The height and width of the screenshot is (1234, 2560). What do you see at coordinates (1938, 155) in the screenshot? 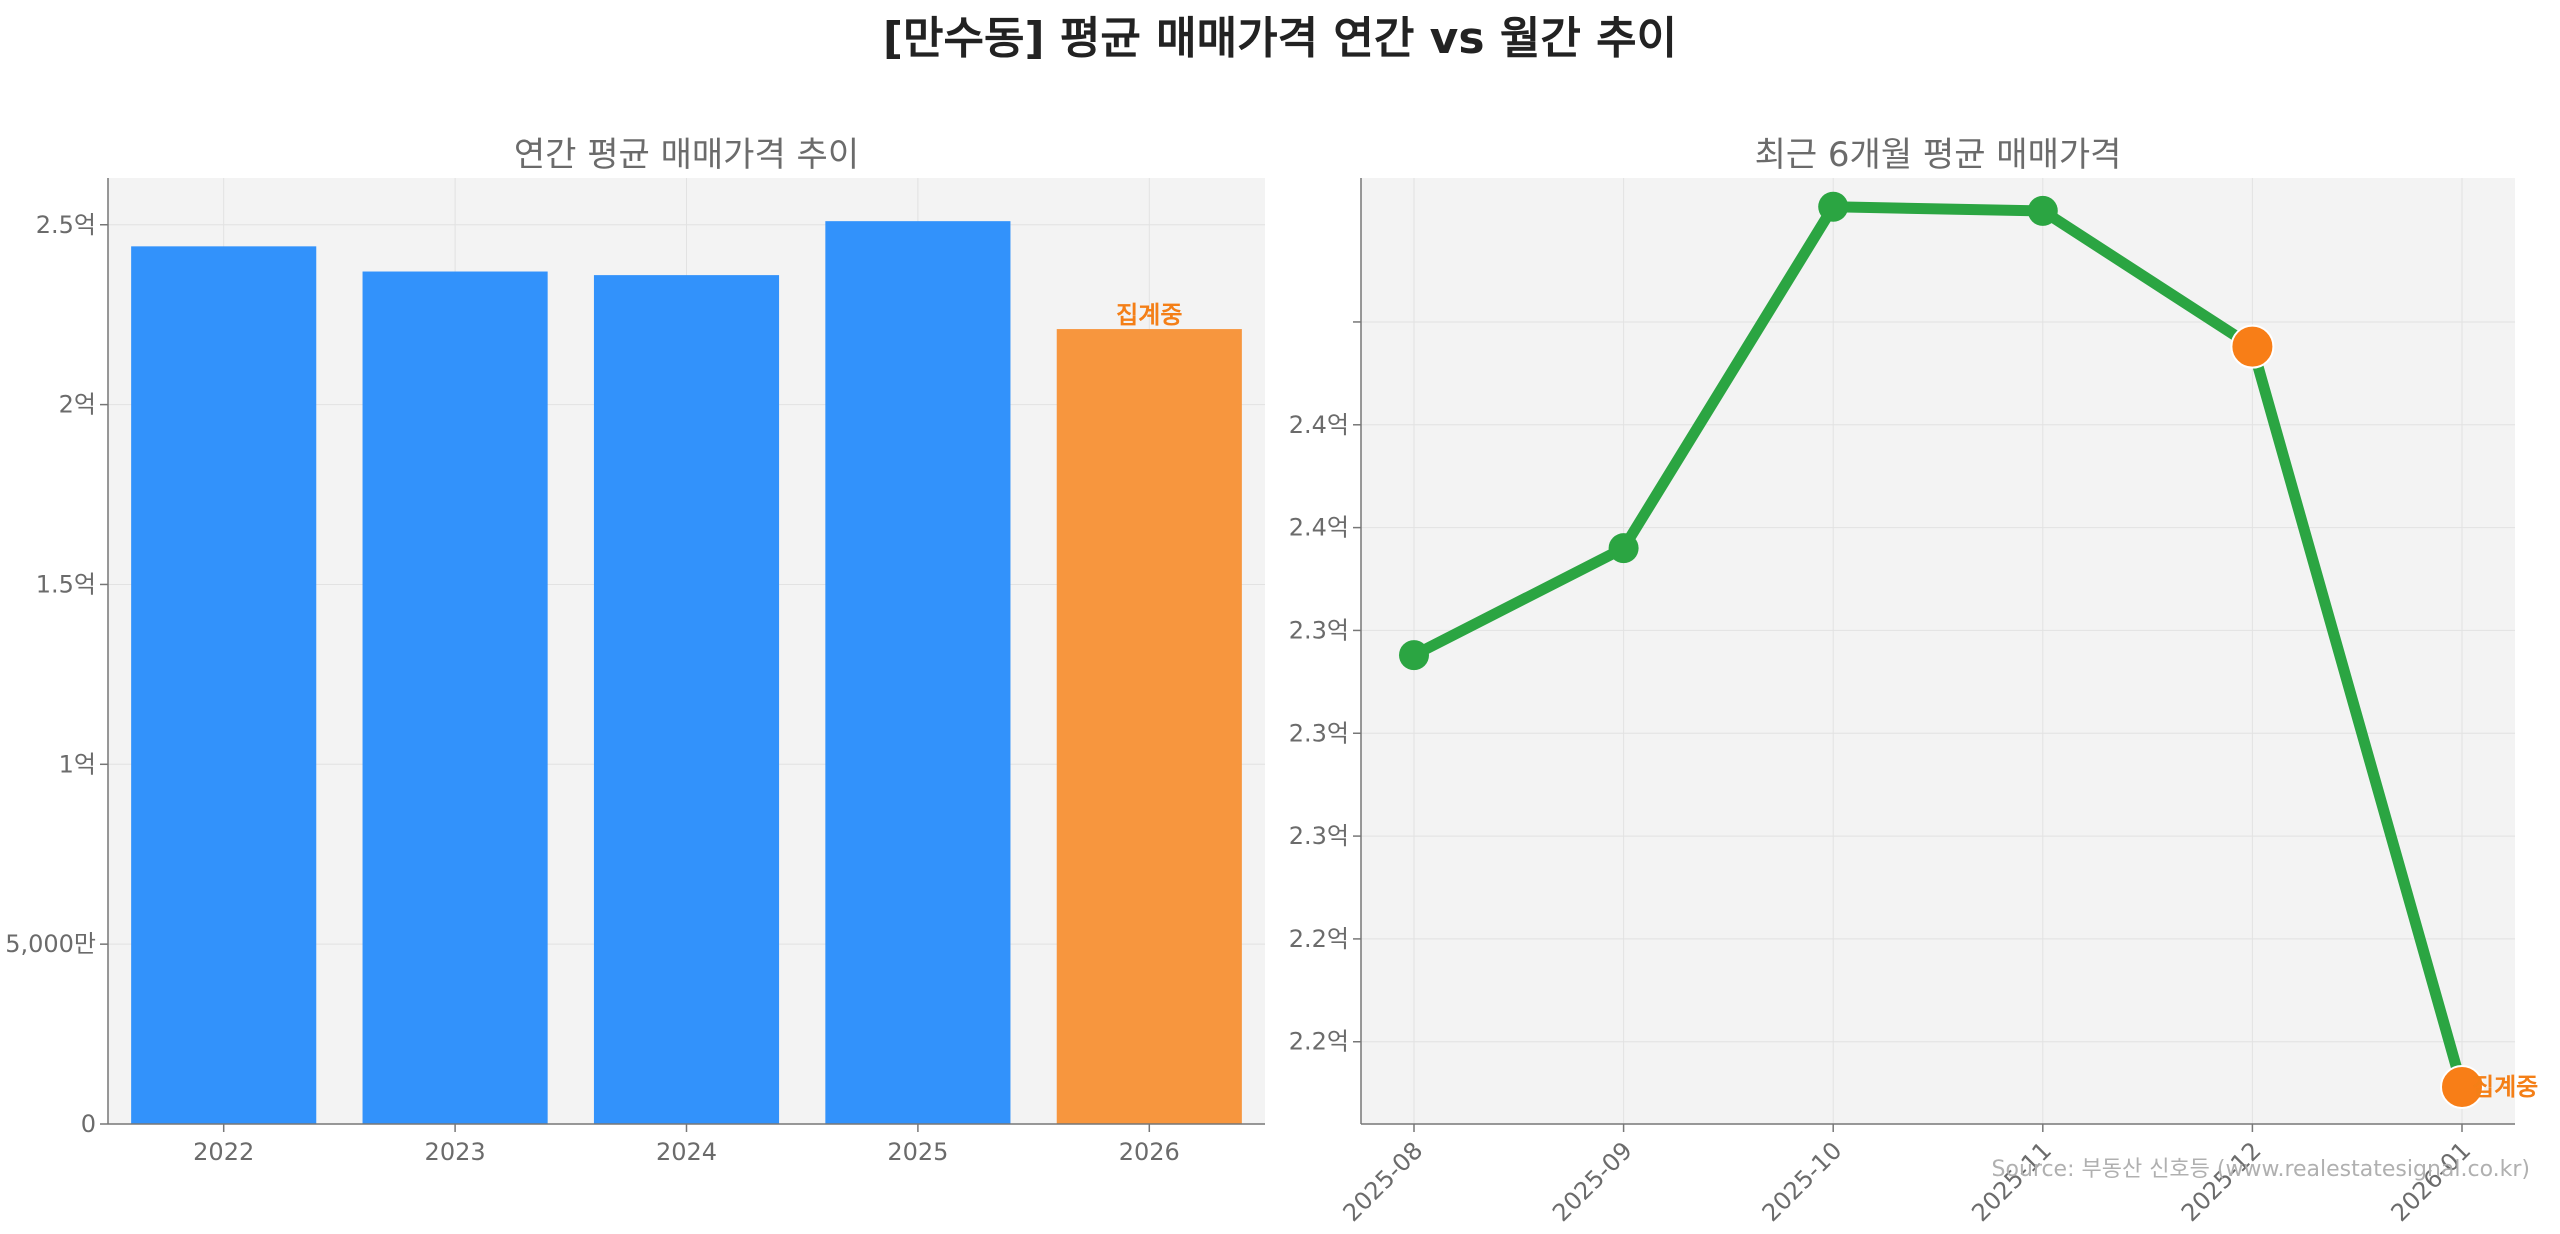
I see `monthly-chart-title: 최근 6개월 평균 매매가격` at bounding box center [1938, 155].